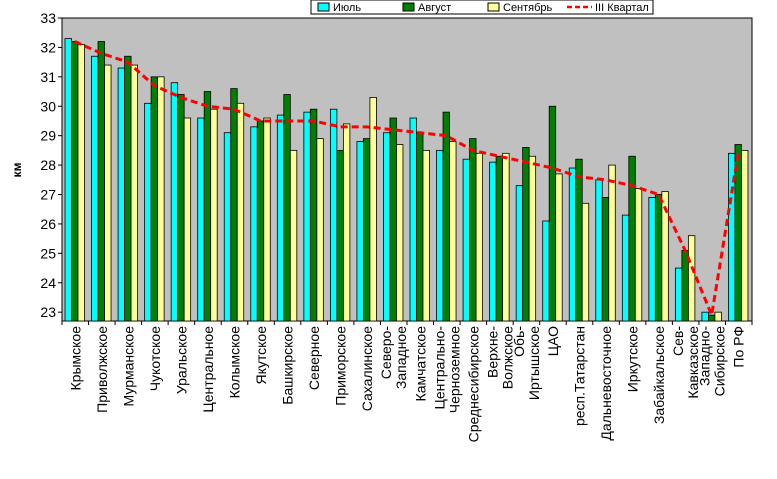  What do you see at coordinates (507, 357) in the screenshot?
I see `category-label-line: Волжское` at bounding box center [507, 357].